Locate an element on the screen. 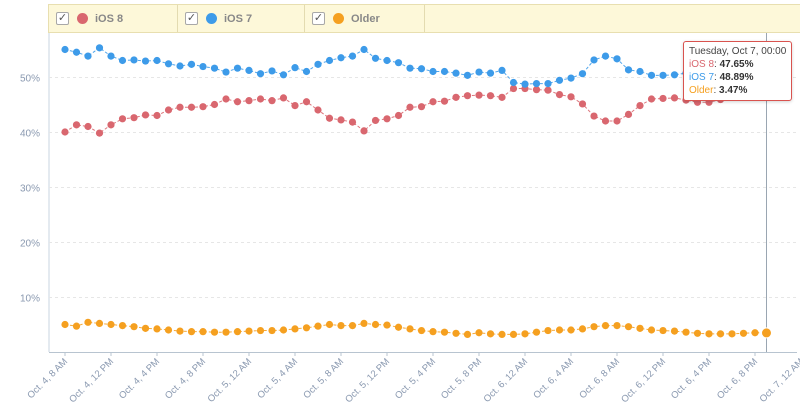 The image size is (800, 410). x-tick-label: Oct. 7, 12 AM is located at coordinates (779, 380).